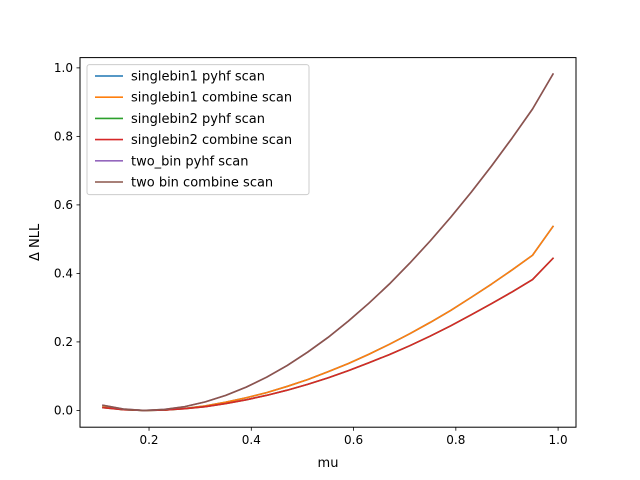  What do you see at coordinates (558, 440) in the screenshot?
I see `x-tick-label: 1.0` at bounding box center [558, 440].